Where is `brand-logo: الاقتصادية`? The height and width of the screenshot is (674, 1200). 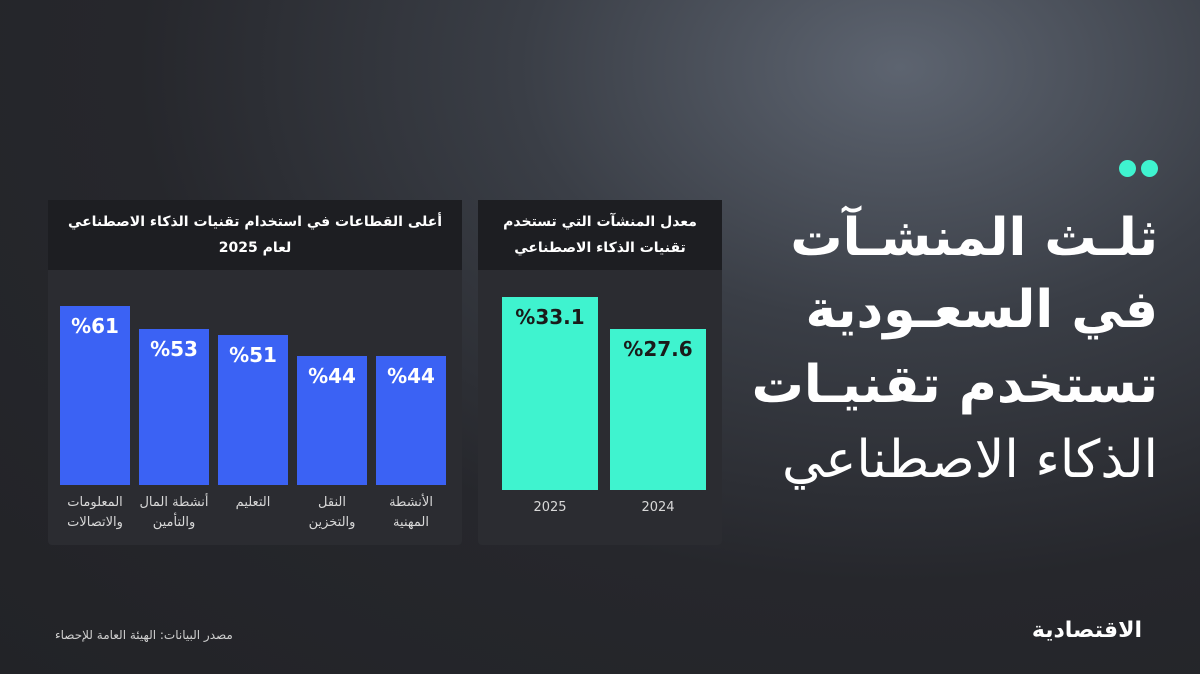
brand-logo: الاقتصادية is located at coordinates (1086, 630).